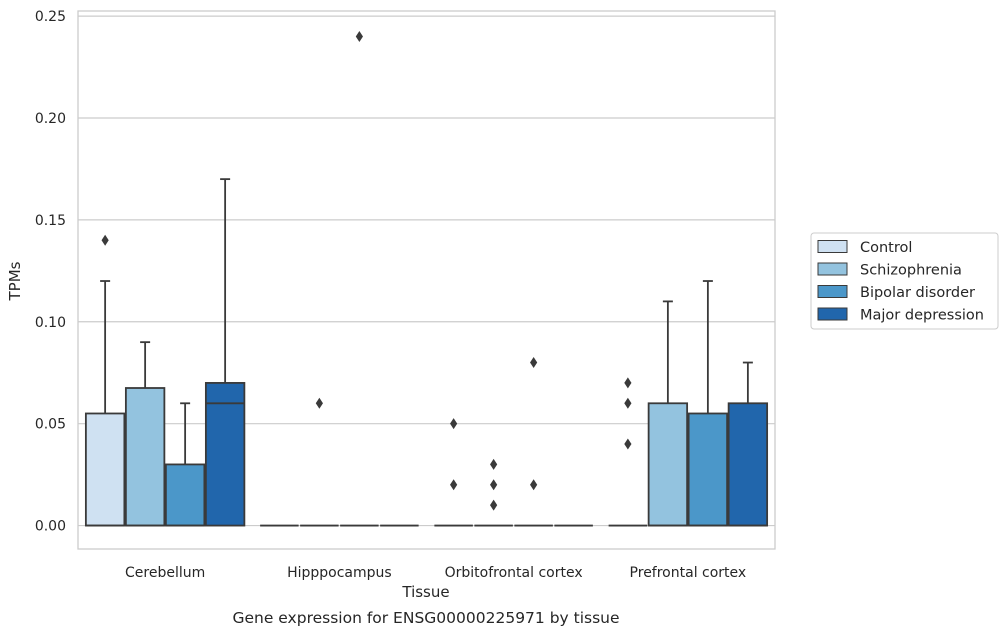  Describe the element at coordinates (688, 573) in the screenshot. I see `x-tick-label: Prefrontal cortex` at that location.